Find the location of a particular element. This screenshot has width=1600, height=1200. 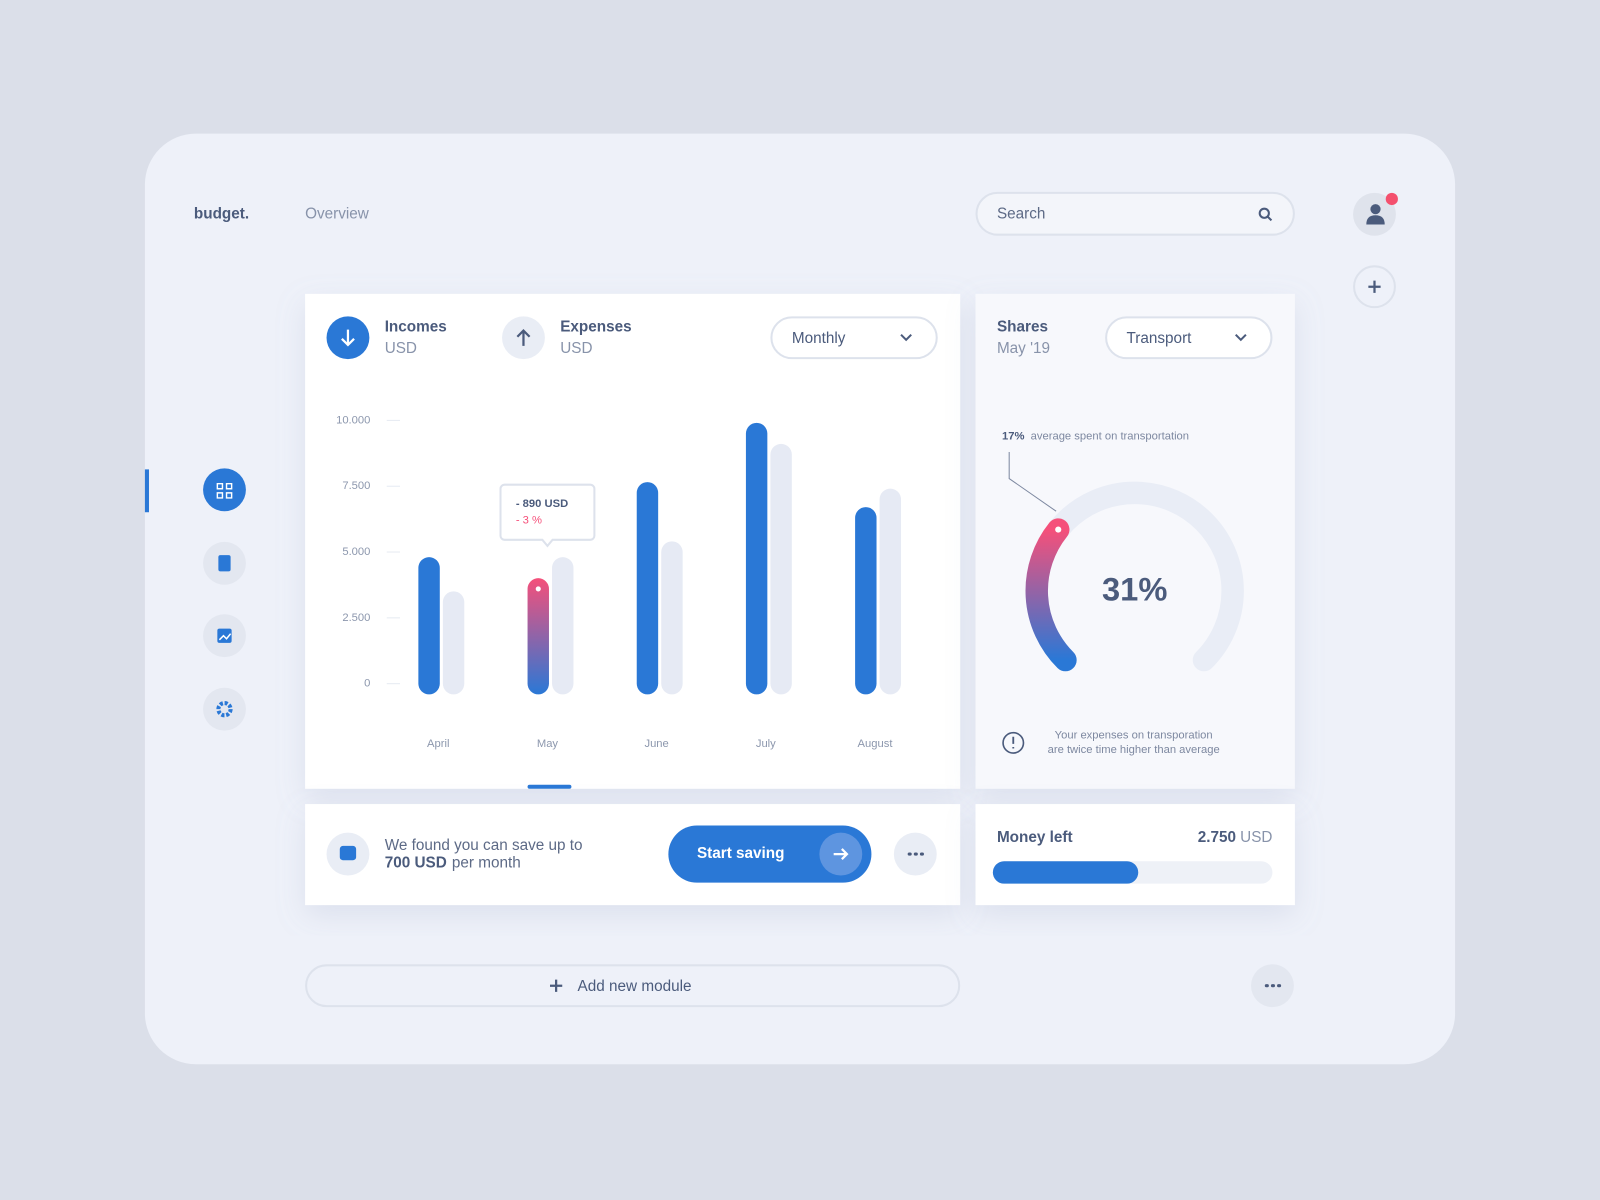

money-unit: USD is located at coordinates (1256, 837).